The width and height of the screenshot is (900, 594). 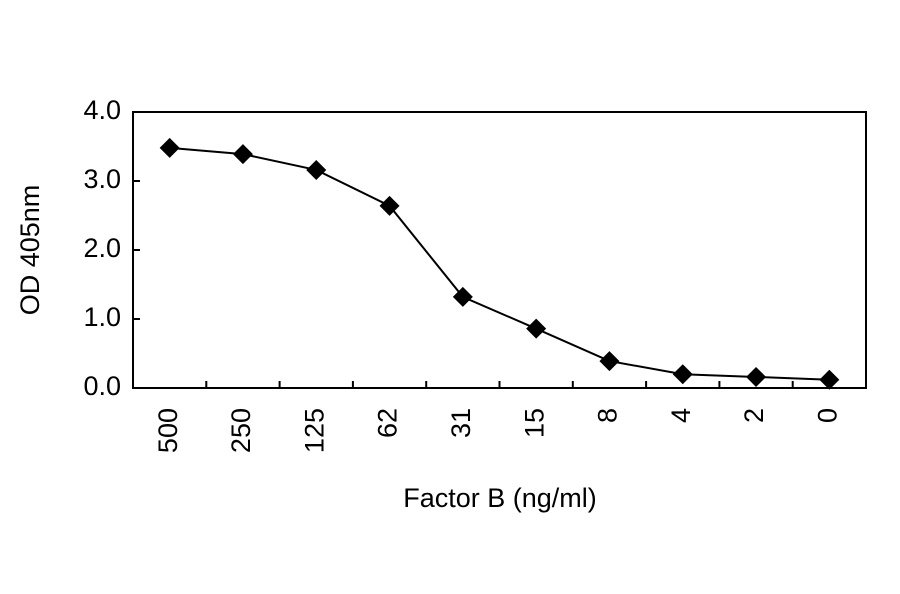 What do you see at coordinates (102, 317) in the screenshot?
I see `y-tick-label: 1.0` at bounding box center [102, 317].